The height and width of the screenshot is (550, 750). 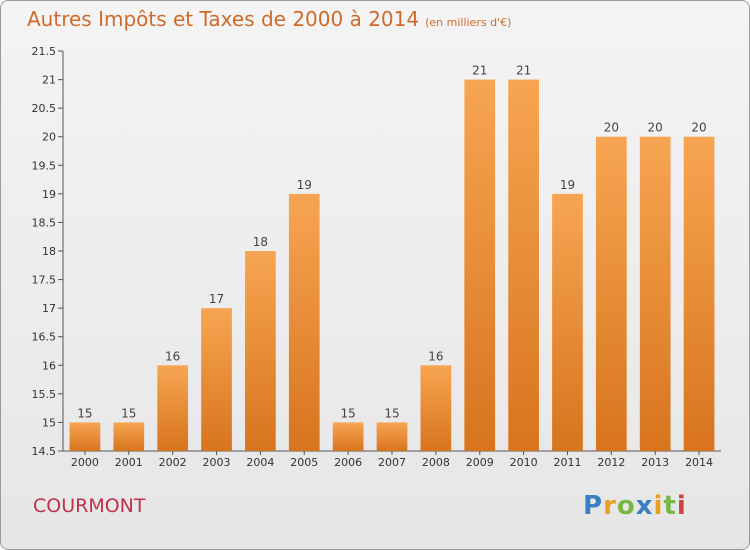 I want to click on x-tick-label: 2014, so click(x=699, y=462).